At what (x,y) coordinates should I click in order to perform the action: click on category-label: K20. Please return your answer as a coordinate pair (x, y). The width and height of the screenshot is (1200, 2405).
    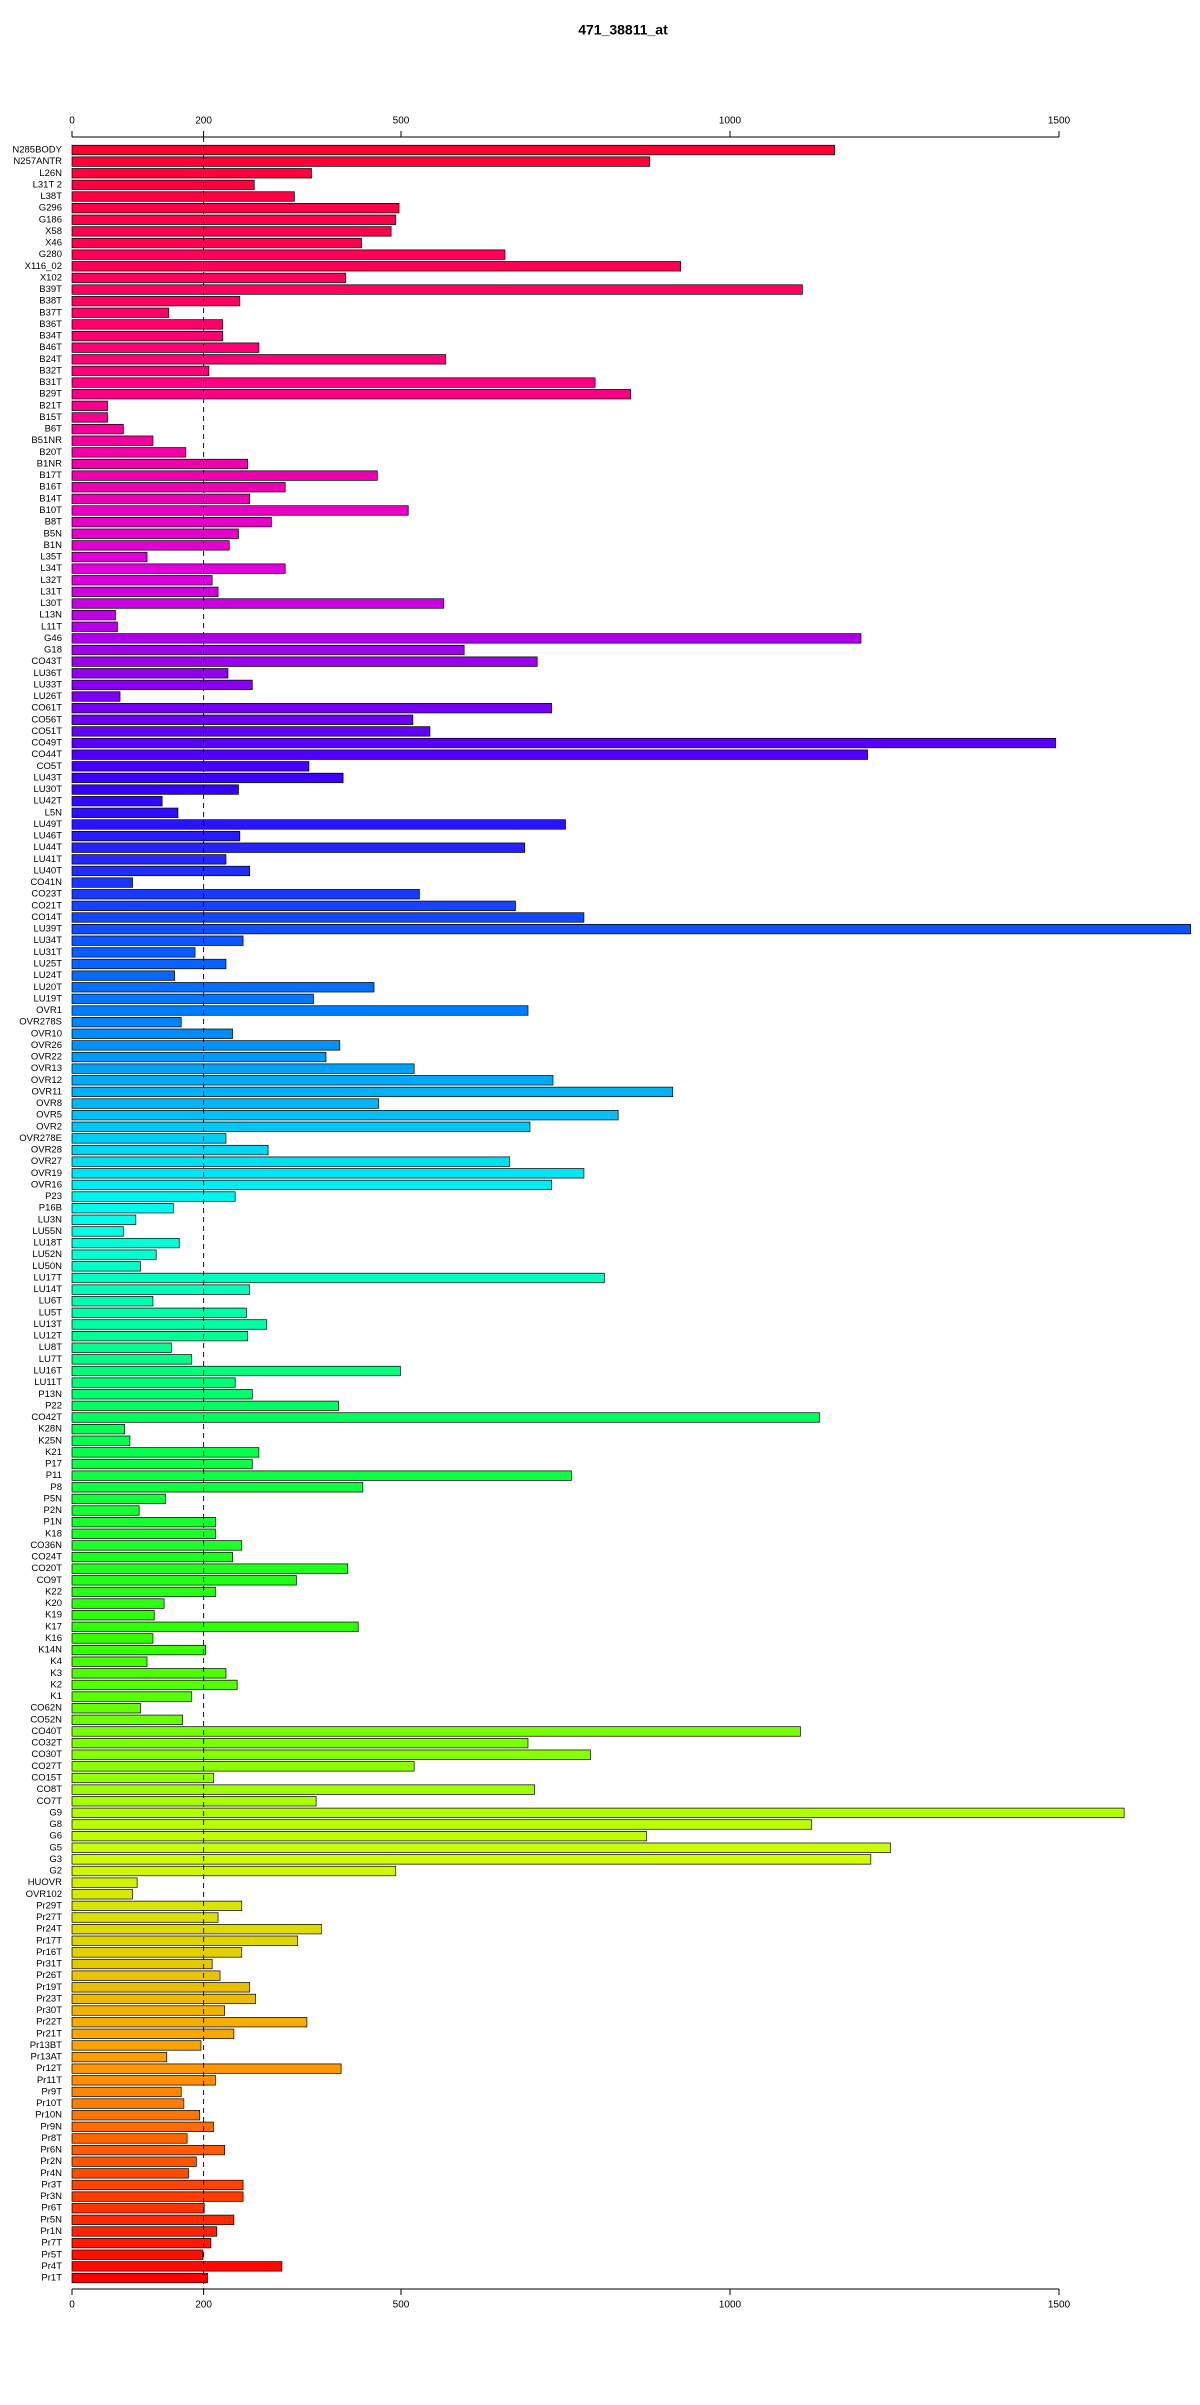
    Looking at the image, I should click on (53, 1603).